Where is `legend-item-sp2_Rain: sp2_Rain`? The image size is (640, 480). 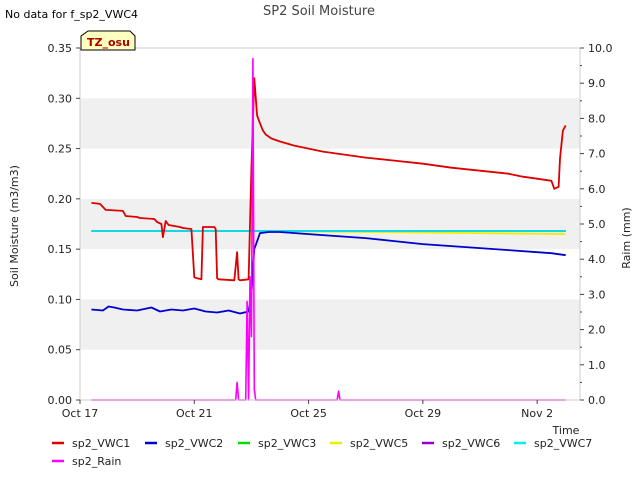
legend-item-sp2_Rain: sp2_Rain is located at coordinates (86, 461).